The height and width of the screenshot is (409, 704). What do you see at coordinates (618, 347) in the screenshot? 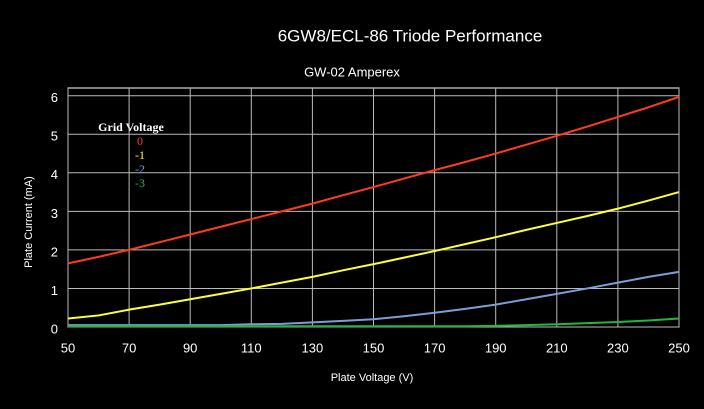
I see `x-tick-label: 230` at bounding box center [618, 347].